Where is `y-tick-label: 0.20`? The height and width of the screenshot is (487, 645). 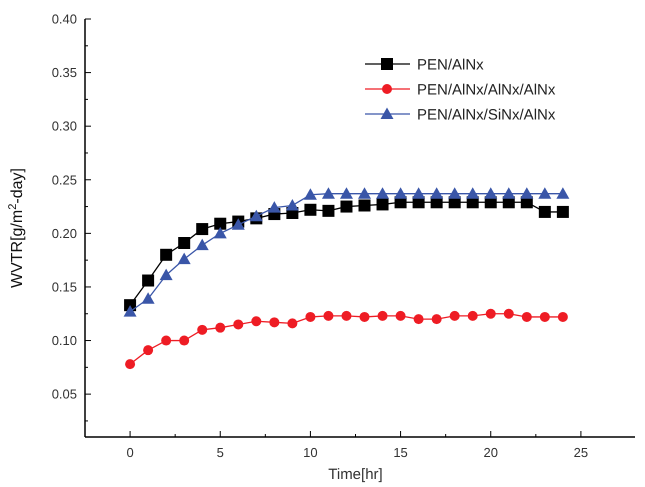
y-tick-label: 0.20 is located at coordinates (64, 233).